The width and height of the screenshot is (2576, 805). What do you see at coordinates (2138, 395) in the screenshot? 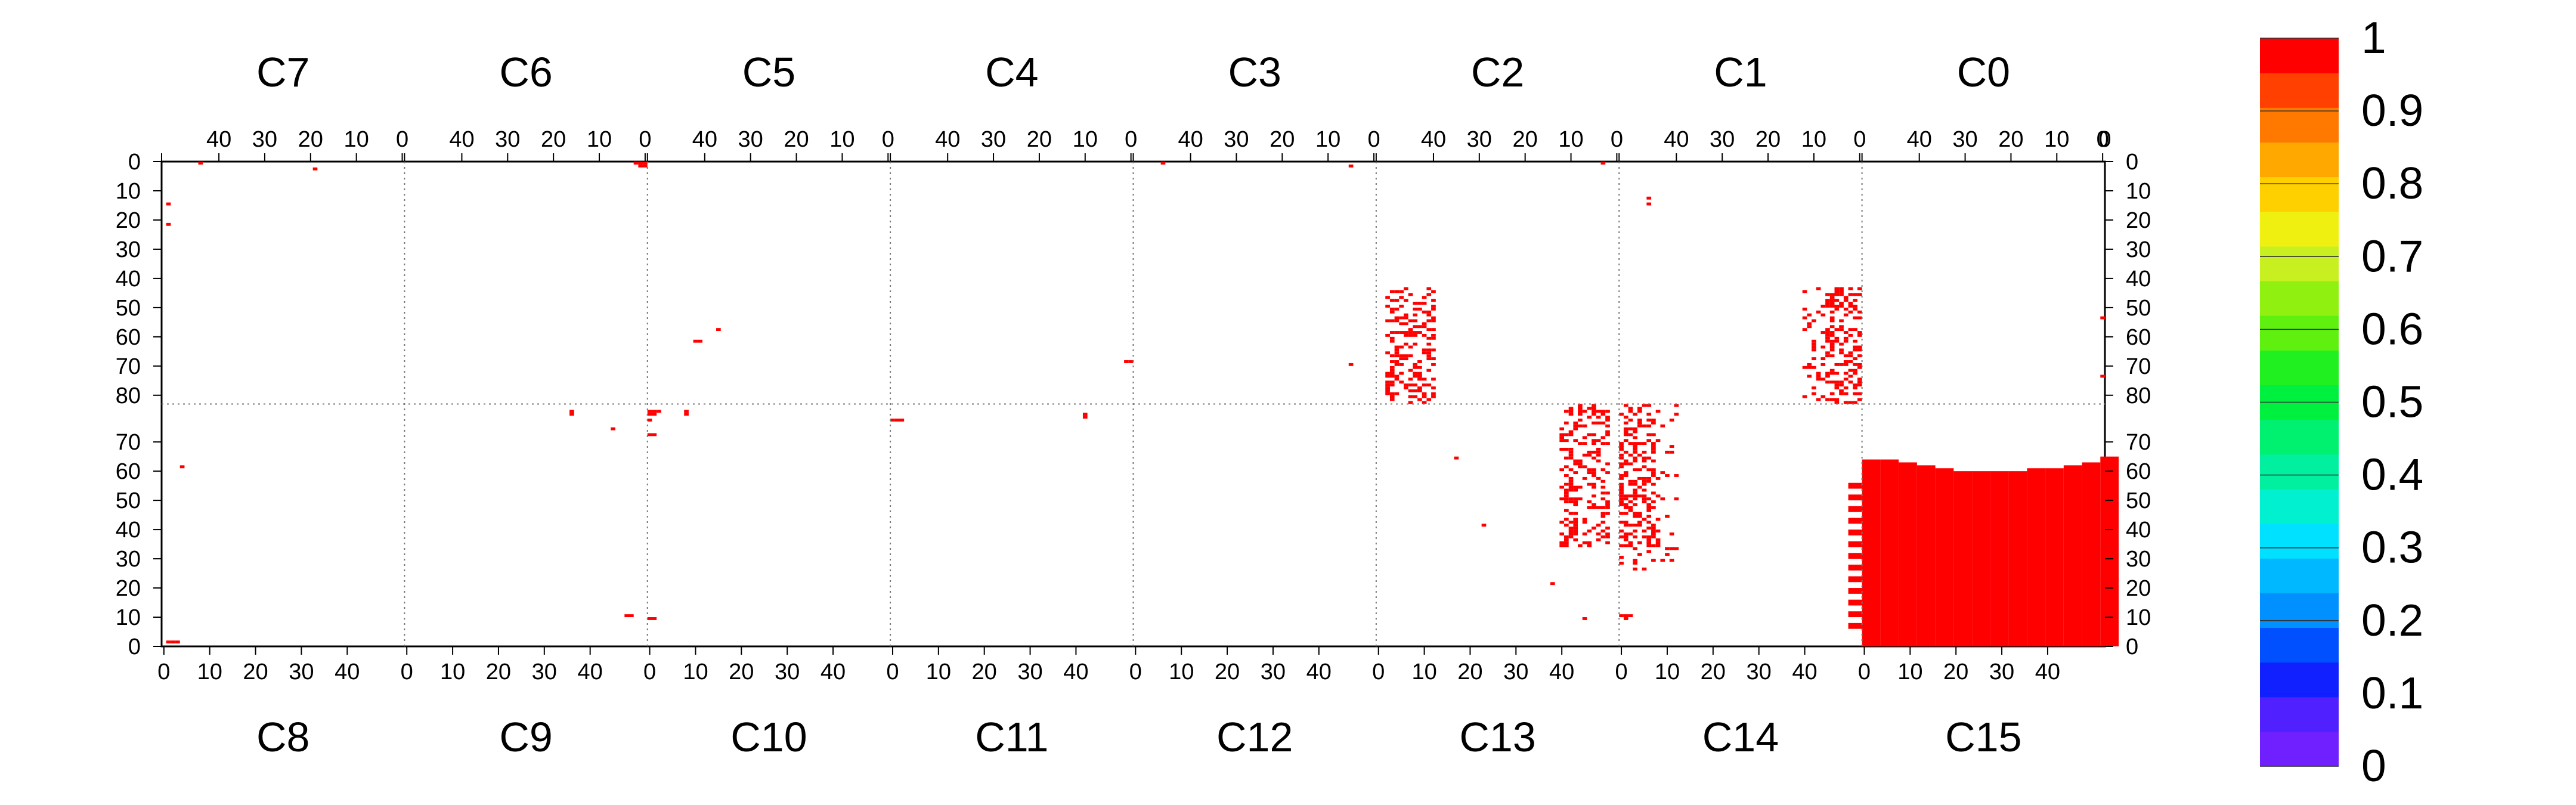
I see `right-tick-label: 80` at bounding box center [2138, 395].